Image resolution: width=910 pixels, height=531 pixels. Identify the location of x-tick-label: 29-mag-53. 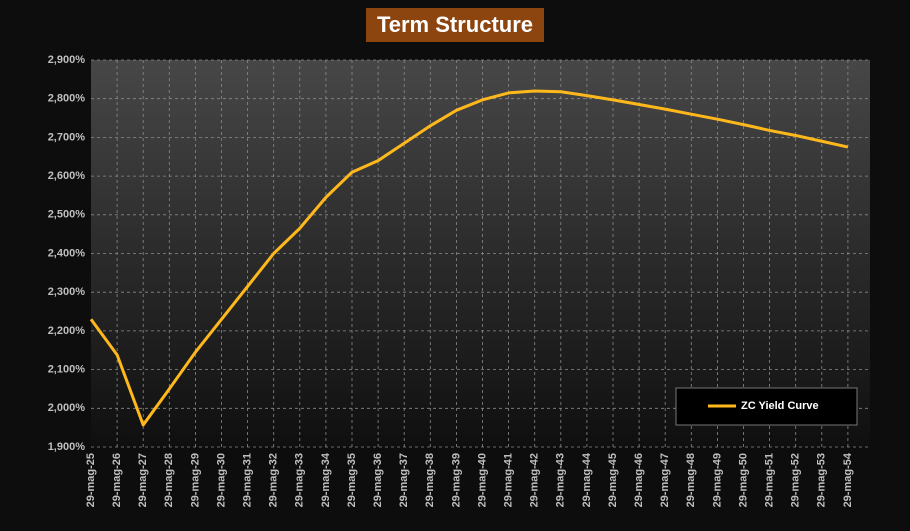
(822, 480).